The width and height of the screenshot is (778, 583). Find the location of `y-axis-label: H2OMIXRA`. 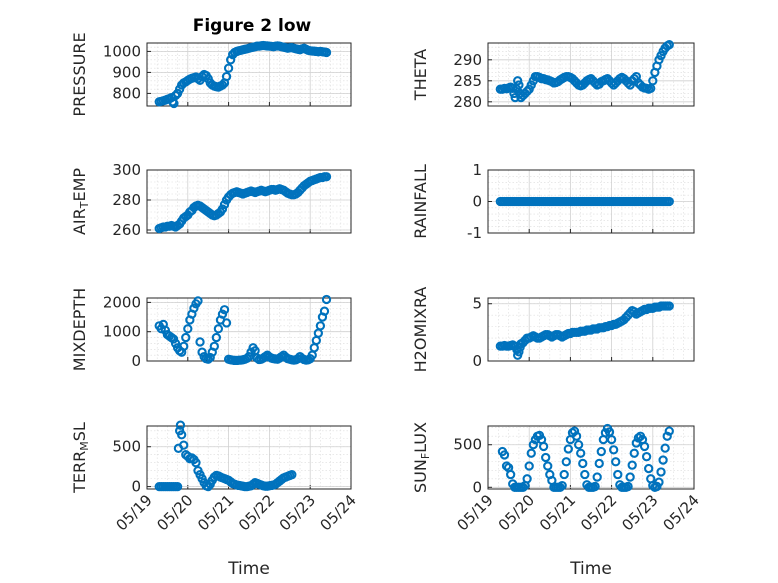

y-axis-label: H2OMIXRA is located at coordinates (420, 330).